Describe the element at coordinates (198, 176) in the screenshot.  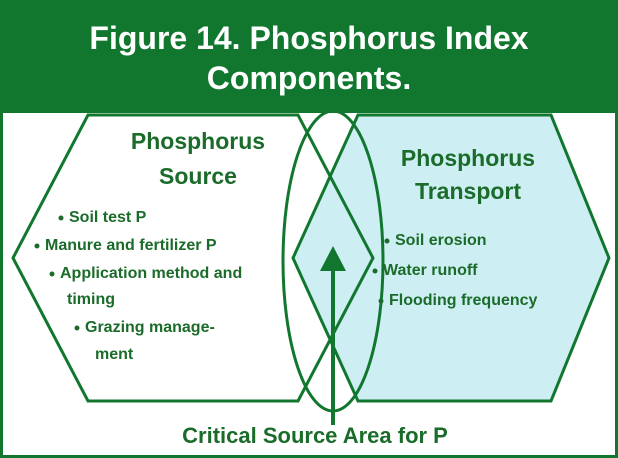
I see `group-heading: Source` at that location.